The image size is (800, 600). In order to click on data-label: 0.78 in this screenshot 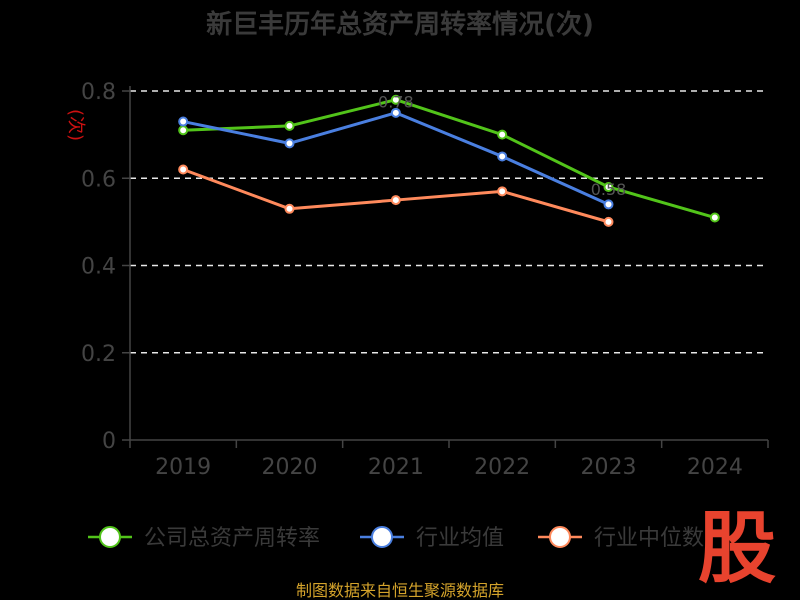, I will do `click(396, 102)`.